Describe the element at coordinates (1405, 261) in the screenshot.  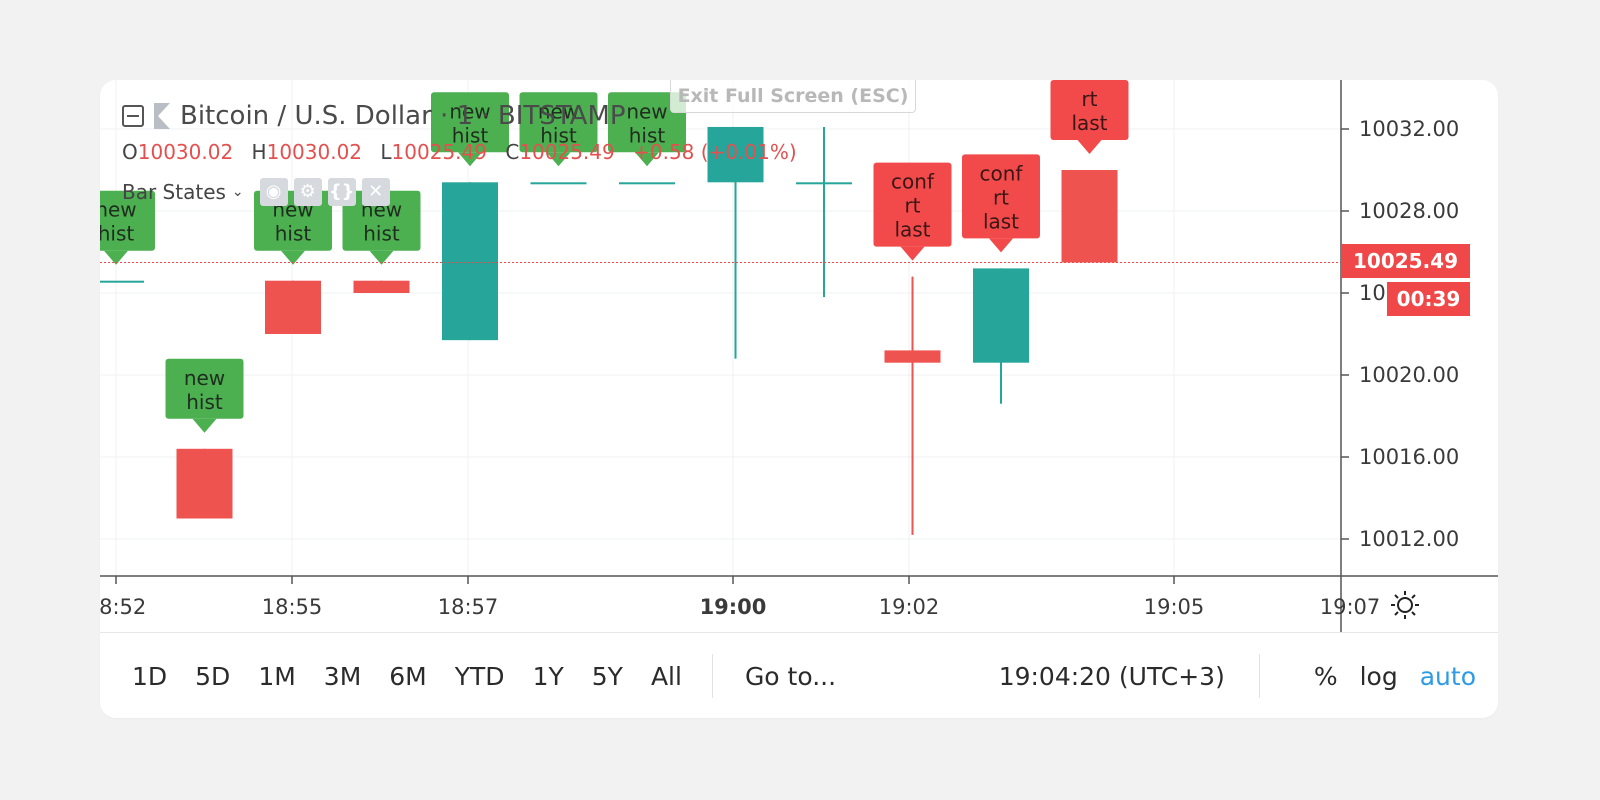
I see `last-price-badge: 10025.49` at that location.